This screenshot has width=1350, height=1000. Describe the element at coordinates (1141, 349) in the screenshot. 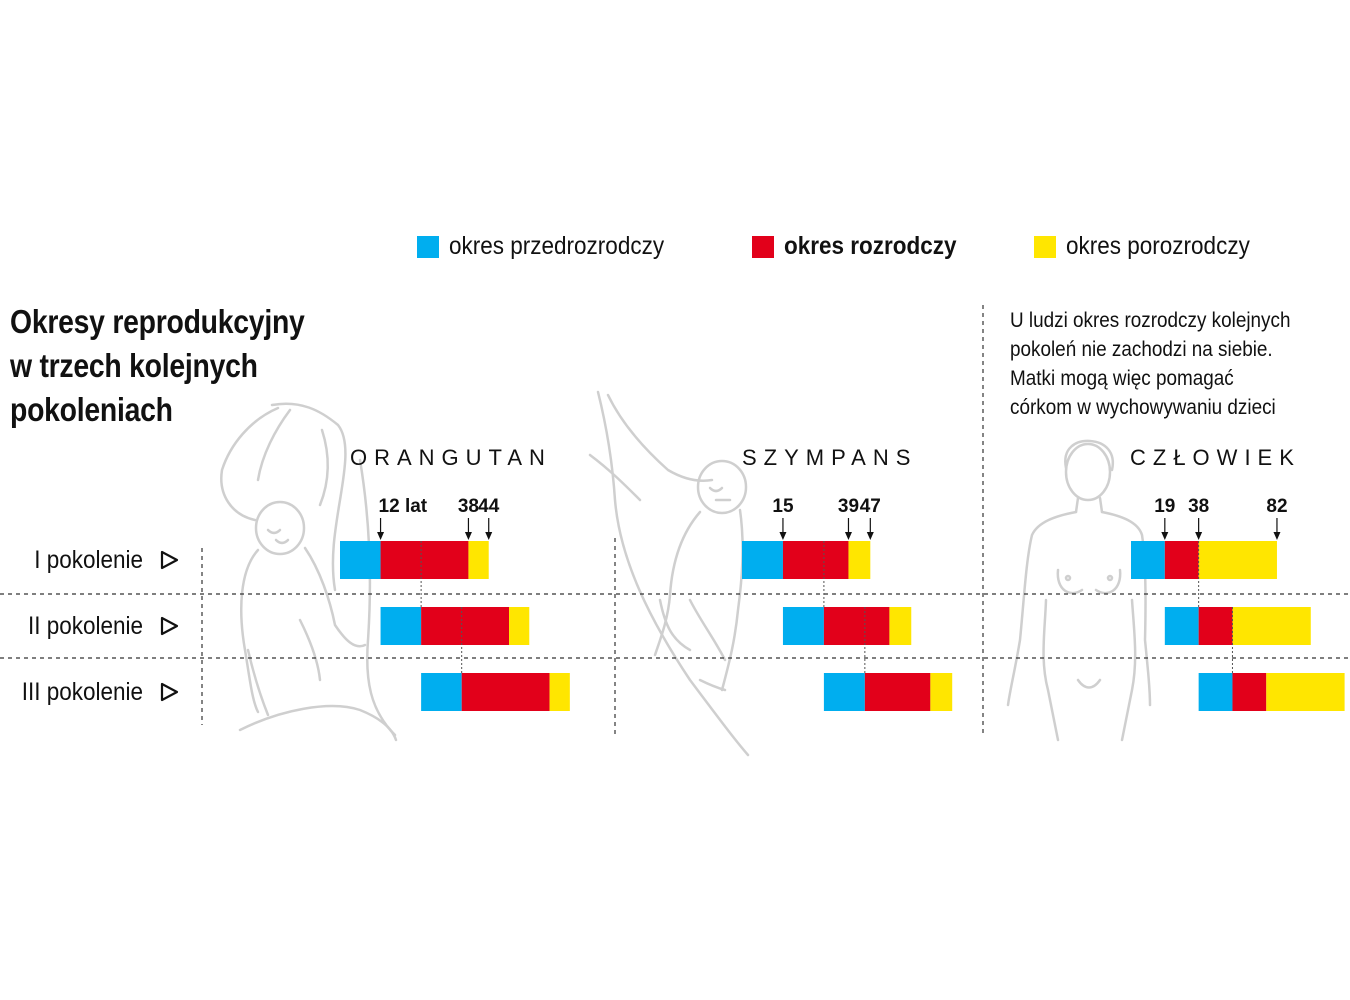

I see `human-note-line-2: pokoleń nie zachodzi na siebie.` at that location.